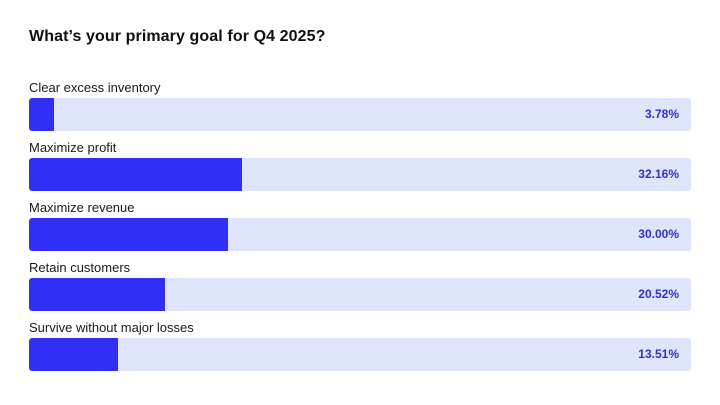  I want to click on bar-label: Maximize profit, so click(73, 147).